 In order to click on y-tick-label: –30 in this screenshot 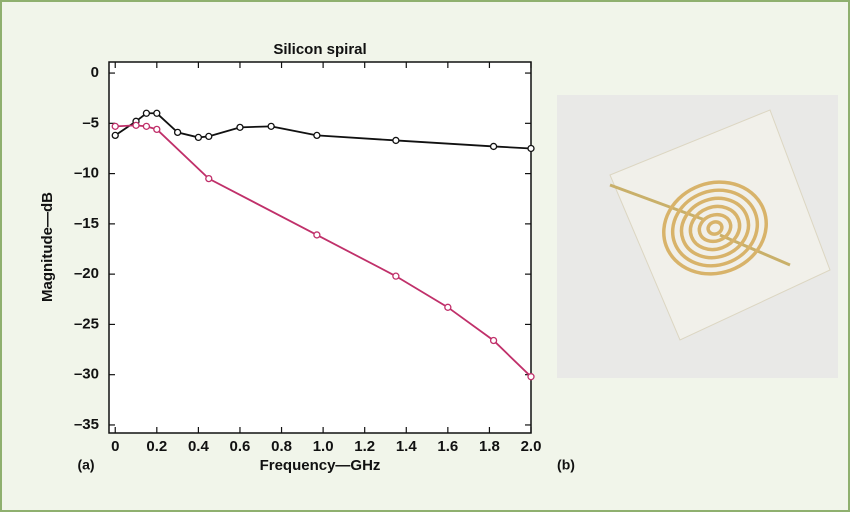, I will do `click(86, 374)`.